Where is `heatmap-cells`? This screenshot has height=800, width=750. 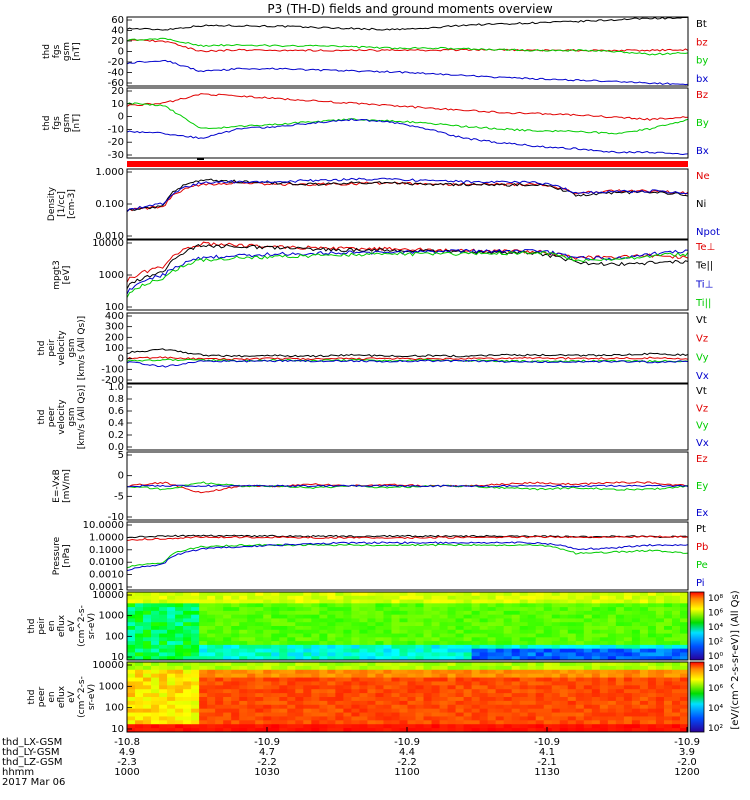 heatmap-cells is located at coordinates (407, 697).